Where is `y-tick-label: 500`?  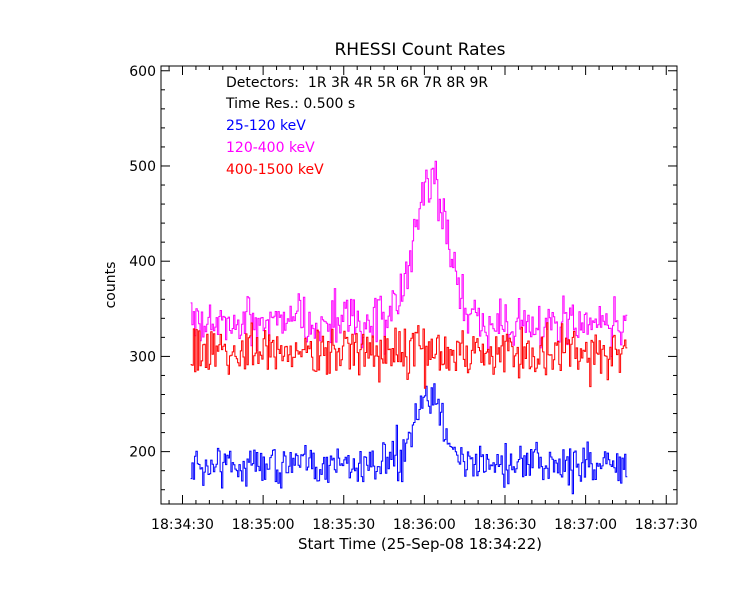 y-tick-label: 500 is located at coordinates (142, 167).